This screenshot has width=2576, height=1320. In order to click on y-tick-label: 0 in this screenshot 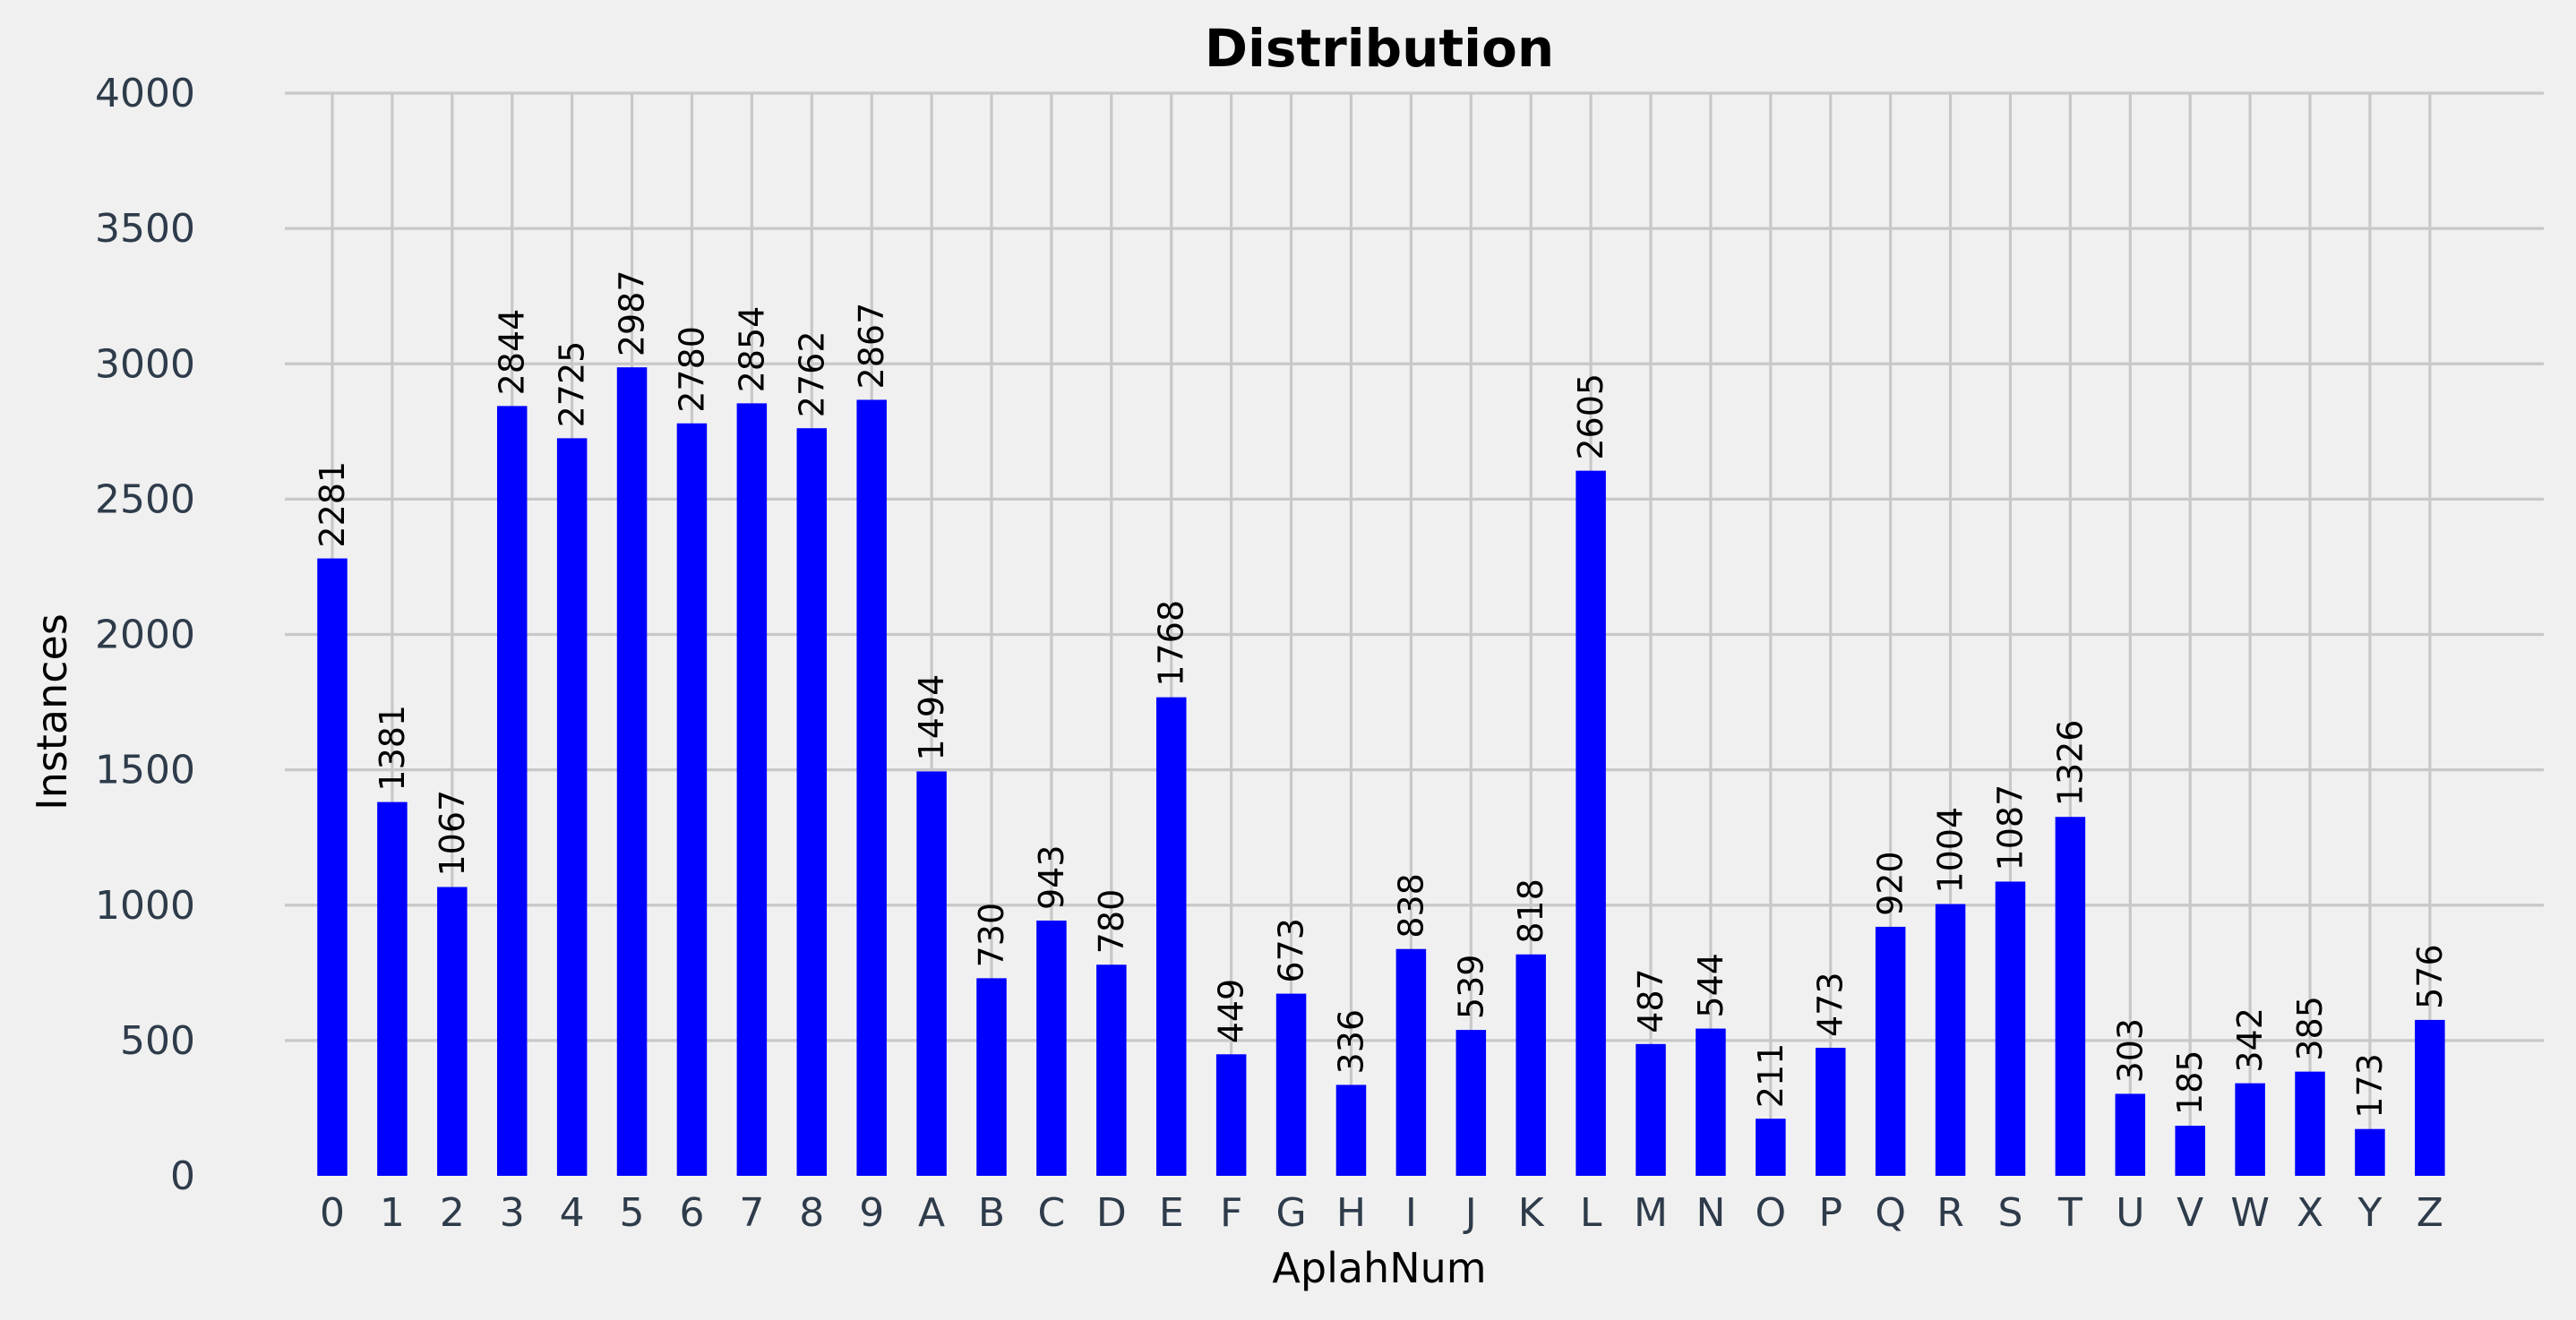, I will do `click(182, 1176)`.